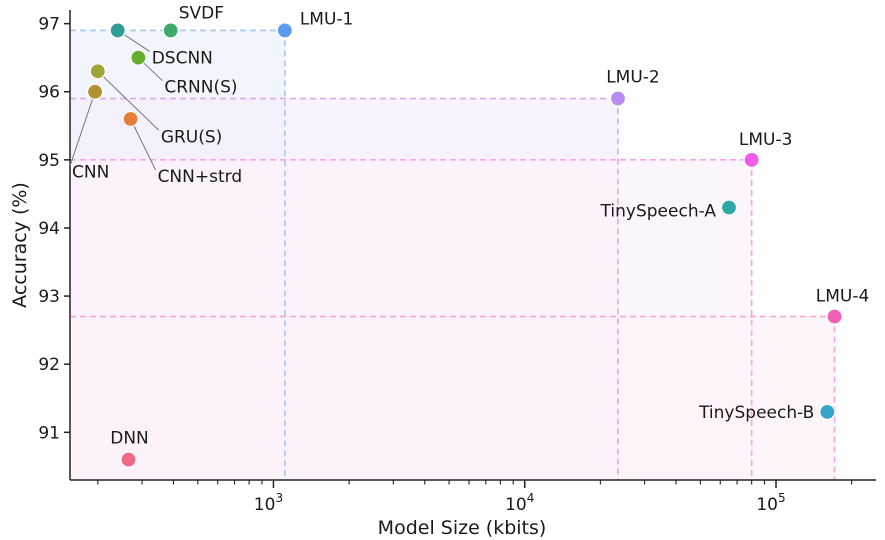 This screenshot has height=540, width=885. What do you see at coordinates (827, 411) in the screenshot?
I see `point-tinyspeech-b` at bounding box center [827, 411].